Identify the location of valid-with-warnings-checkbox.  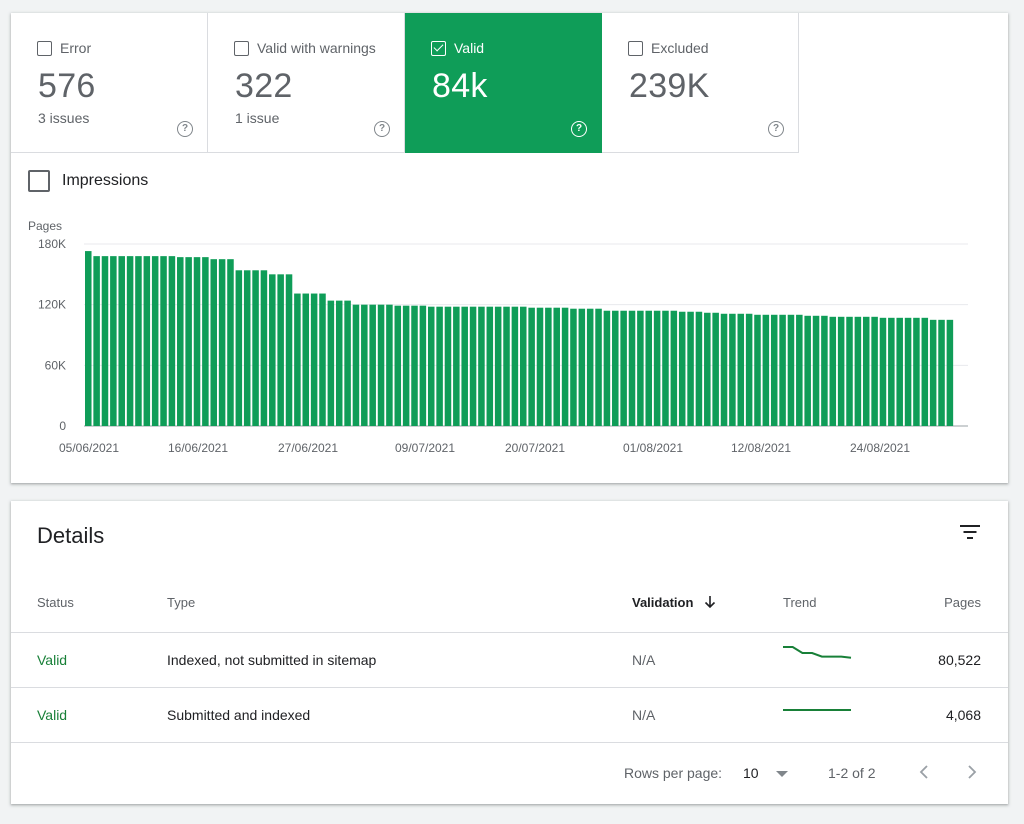
(241, 48).